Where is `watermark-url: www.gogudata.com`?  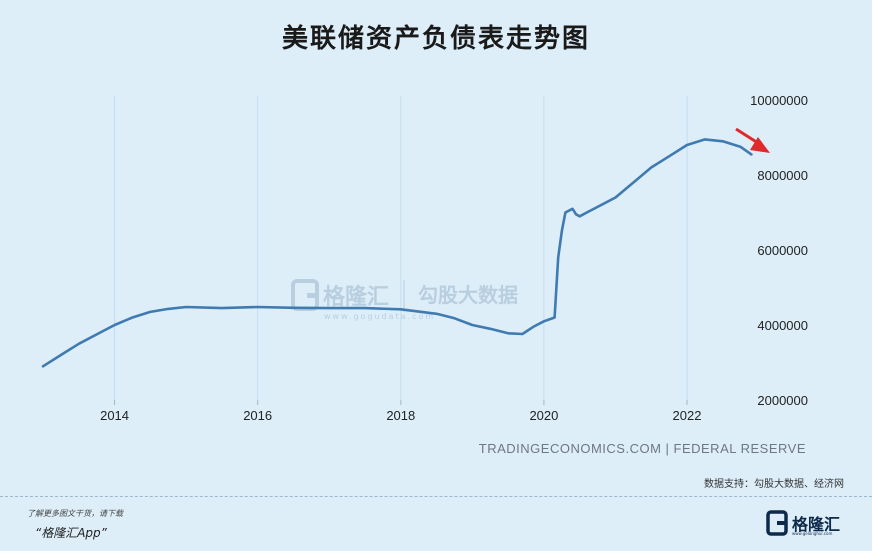
watermark-url: www.gogudata.com is located at coordinates (379, 316).